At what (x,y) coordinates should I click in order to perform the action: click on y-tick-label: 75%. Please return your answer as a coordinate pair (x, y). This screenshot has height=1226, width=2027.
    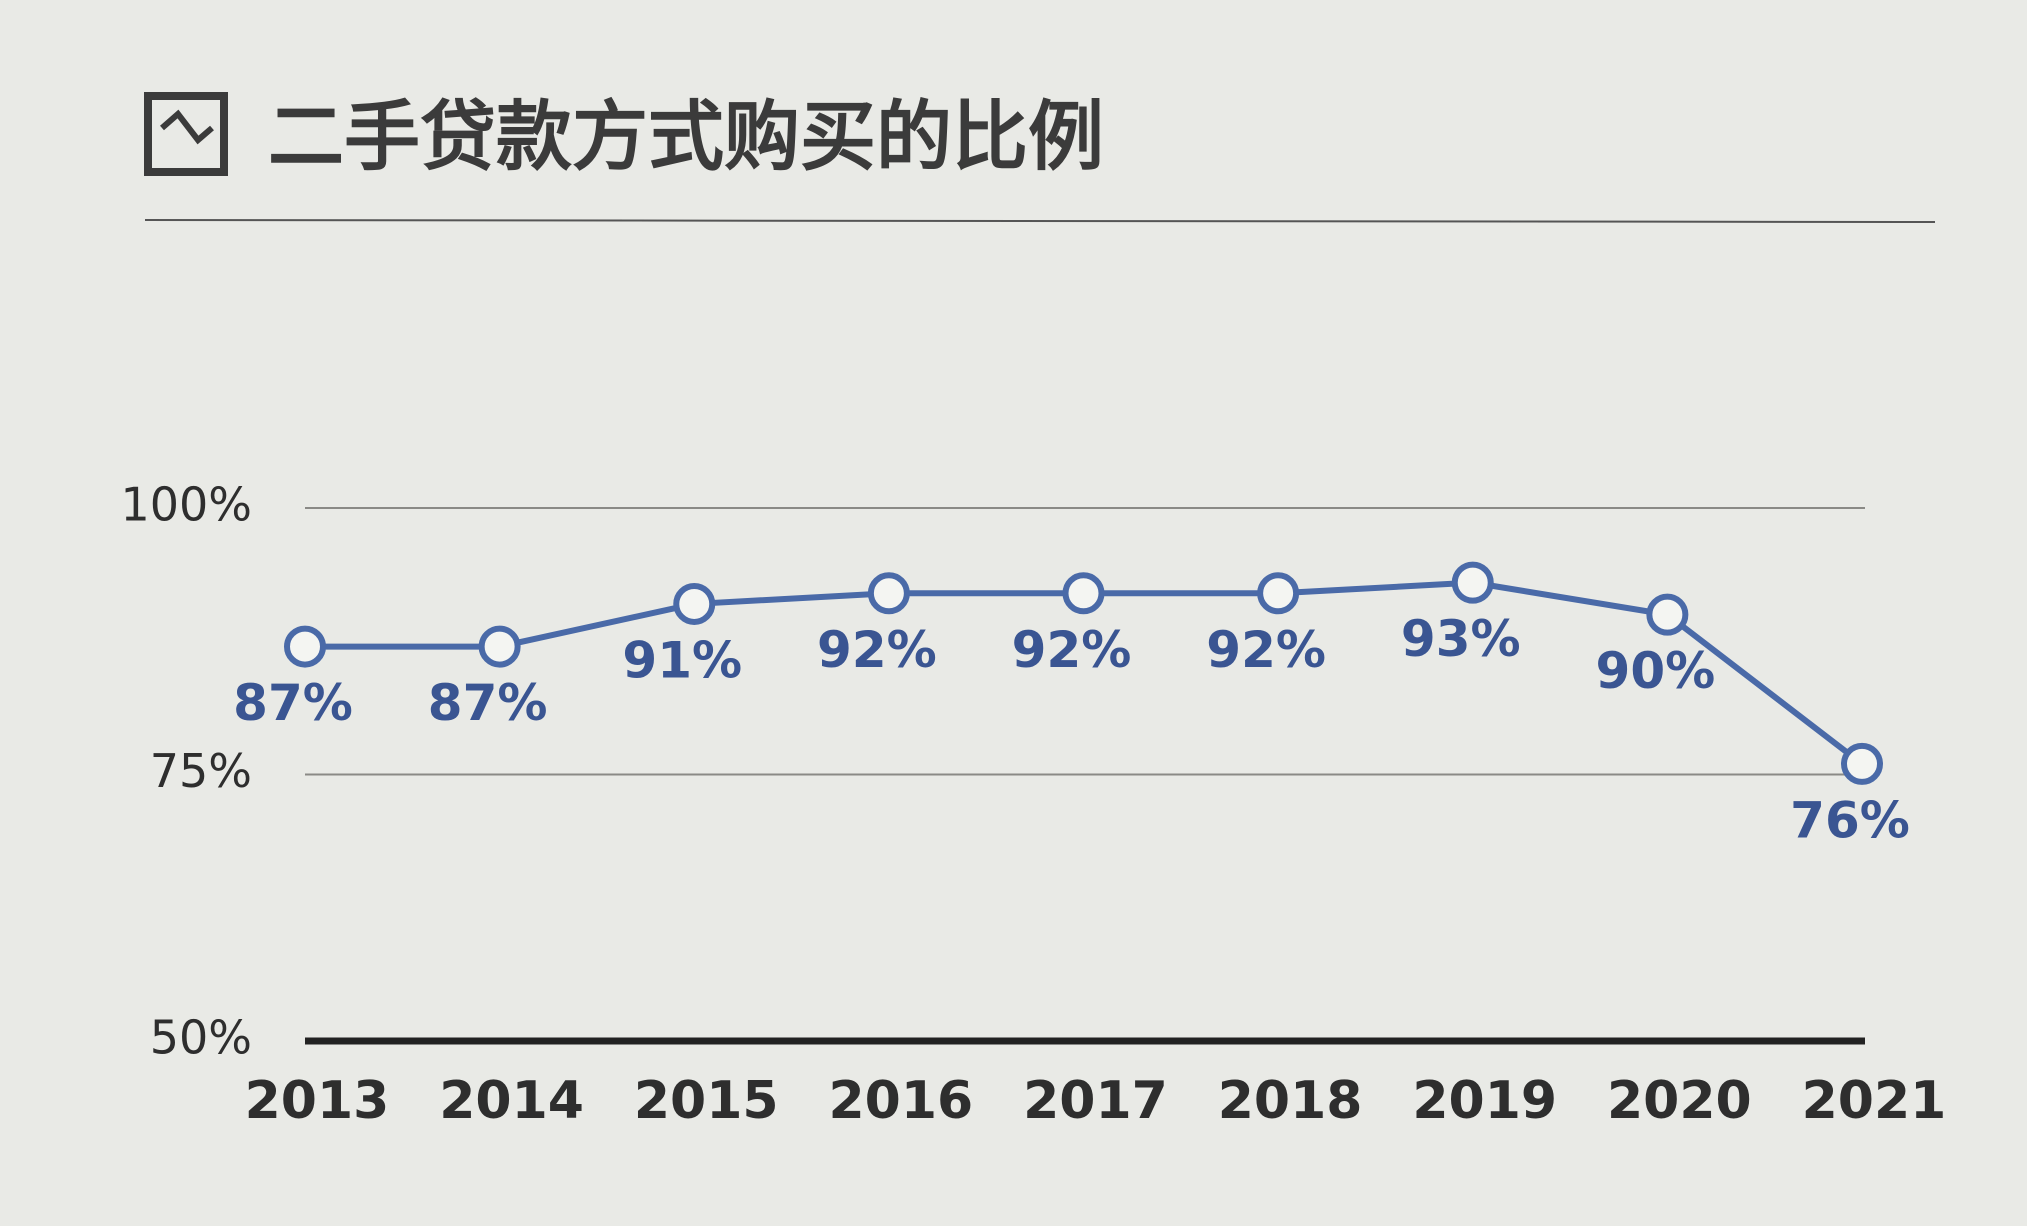
    Looking at the image, I should click on (201, 771).